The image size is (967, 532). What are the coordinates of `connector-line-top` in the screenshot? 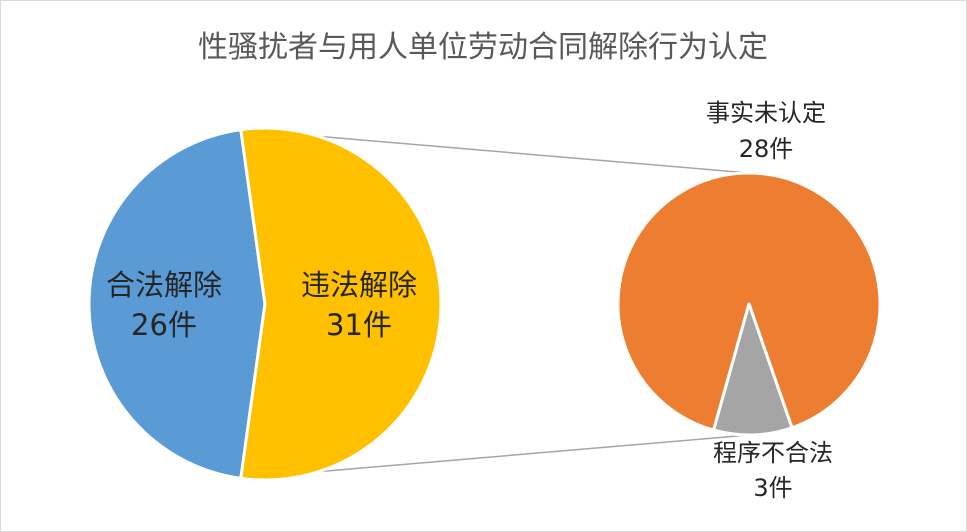 It's located at (495, 151).